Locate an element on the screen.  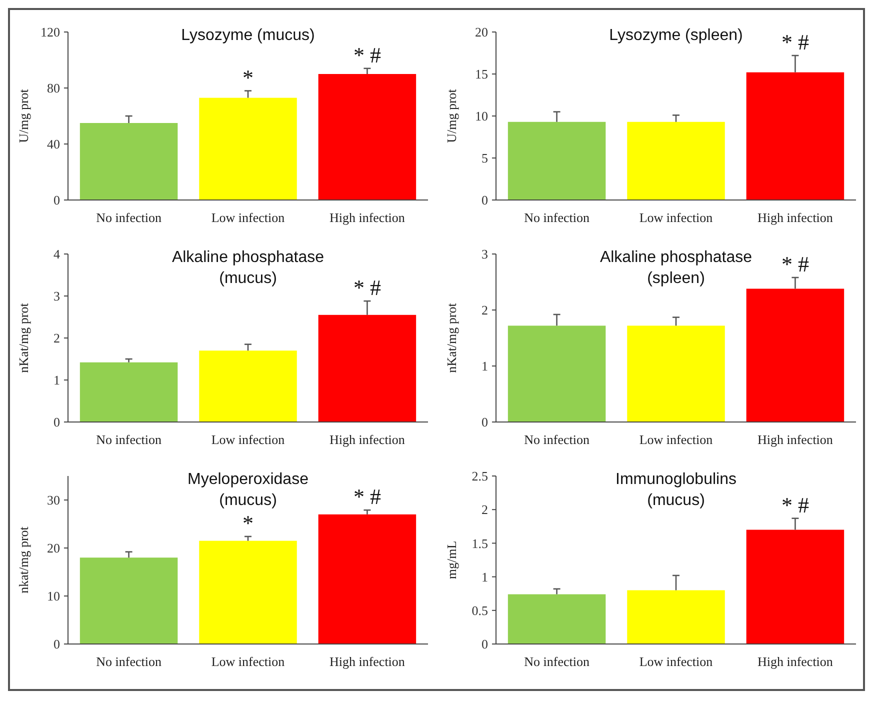
y-tick-label: 15 is located at coordinates (481, 74).